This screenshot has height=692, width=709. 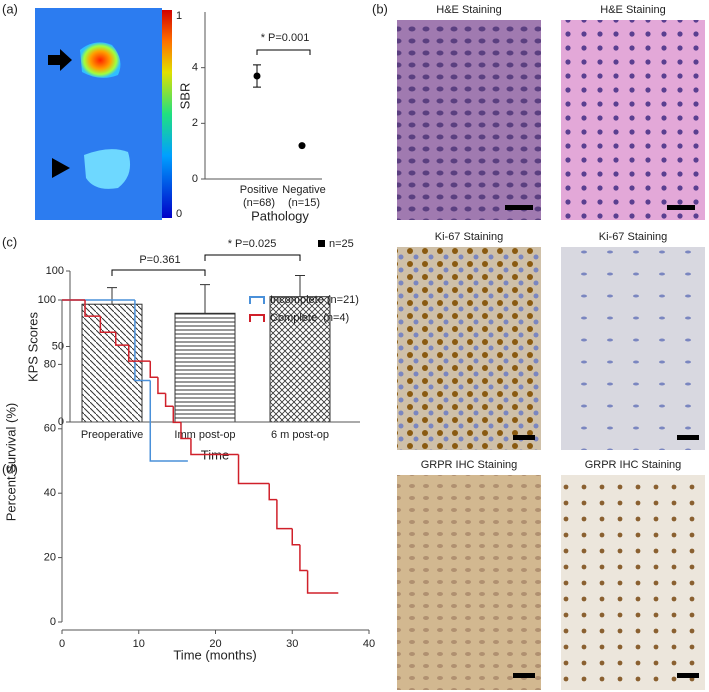 I want to click on hot-spot, so click(x=100, y=60).